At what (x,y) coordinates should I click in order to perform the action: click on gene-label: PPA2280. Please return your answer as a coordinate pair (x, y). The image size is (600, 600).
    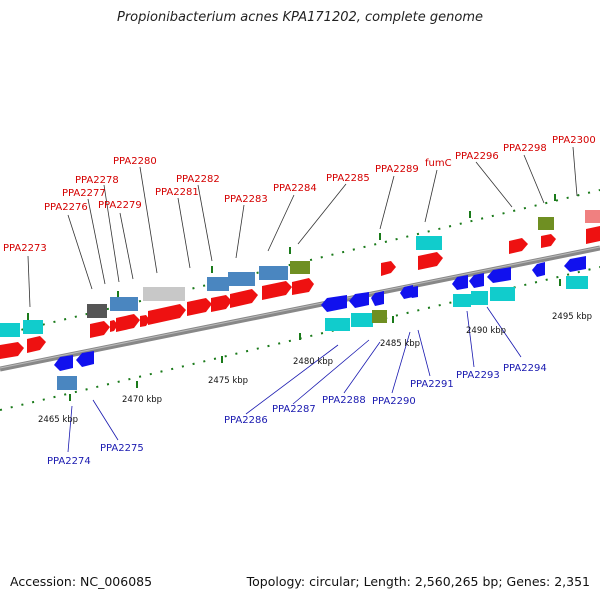
    Looking at the image, I should click on (135, 161).